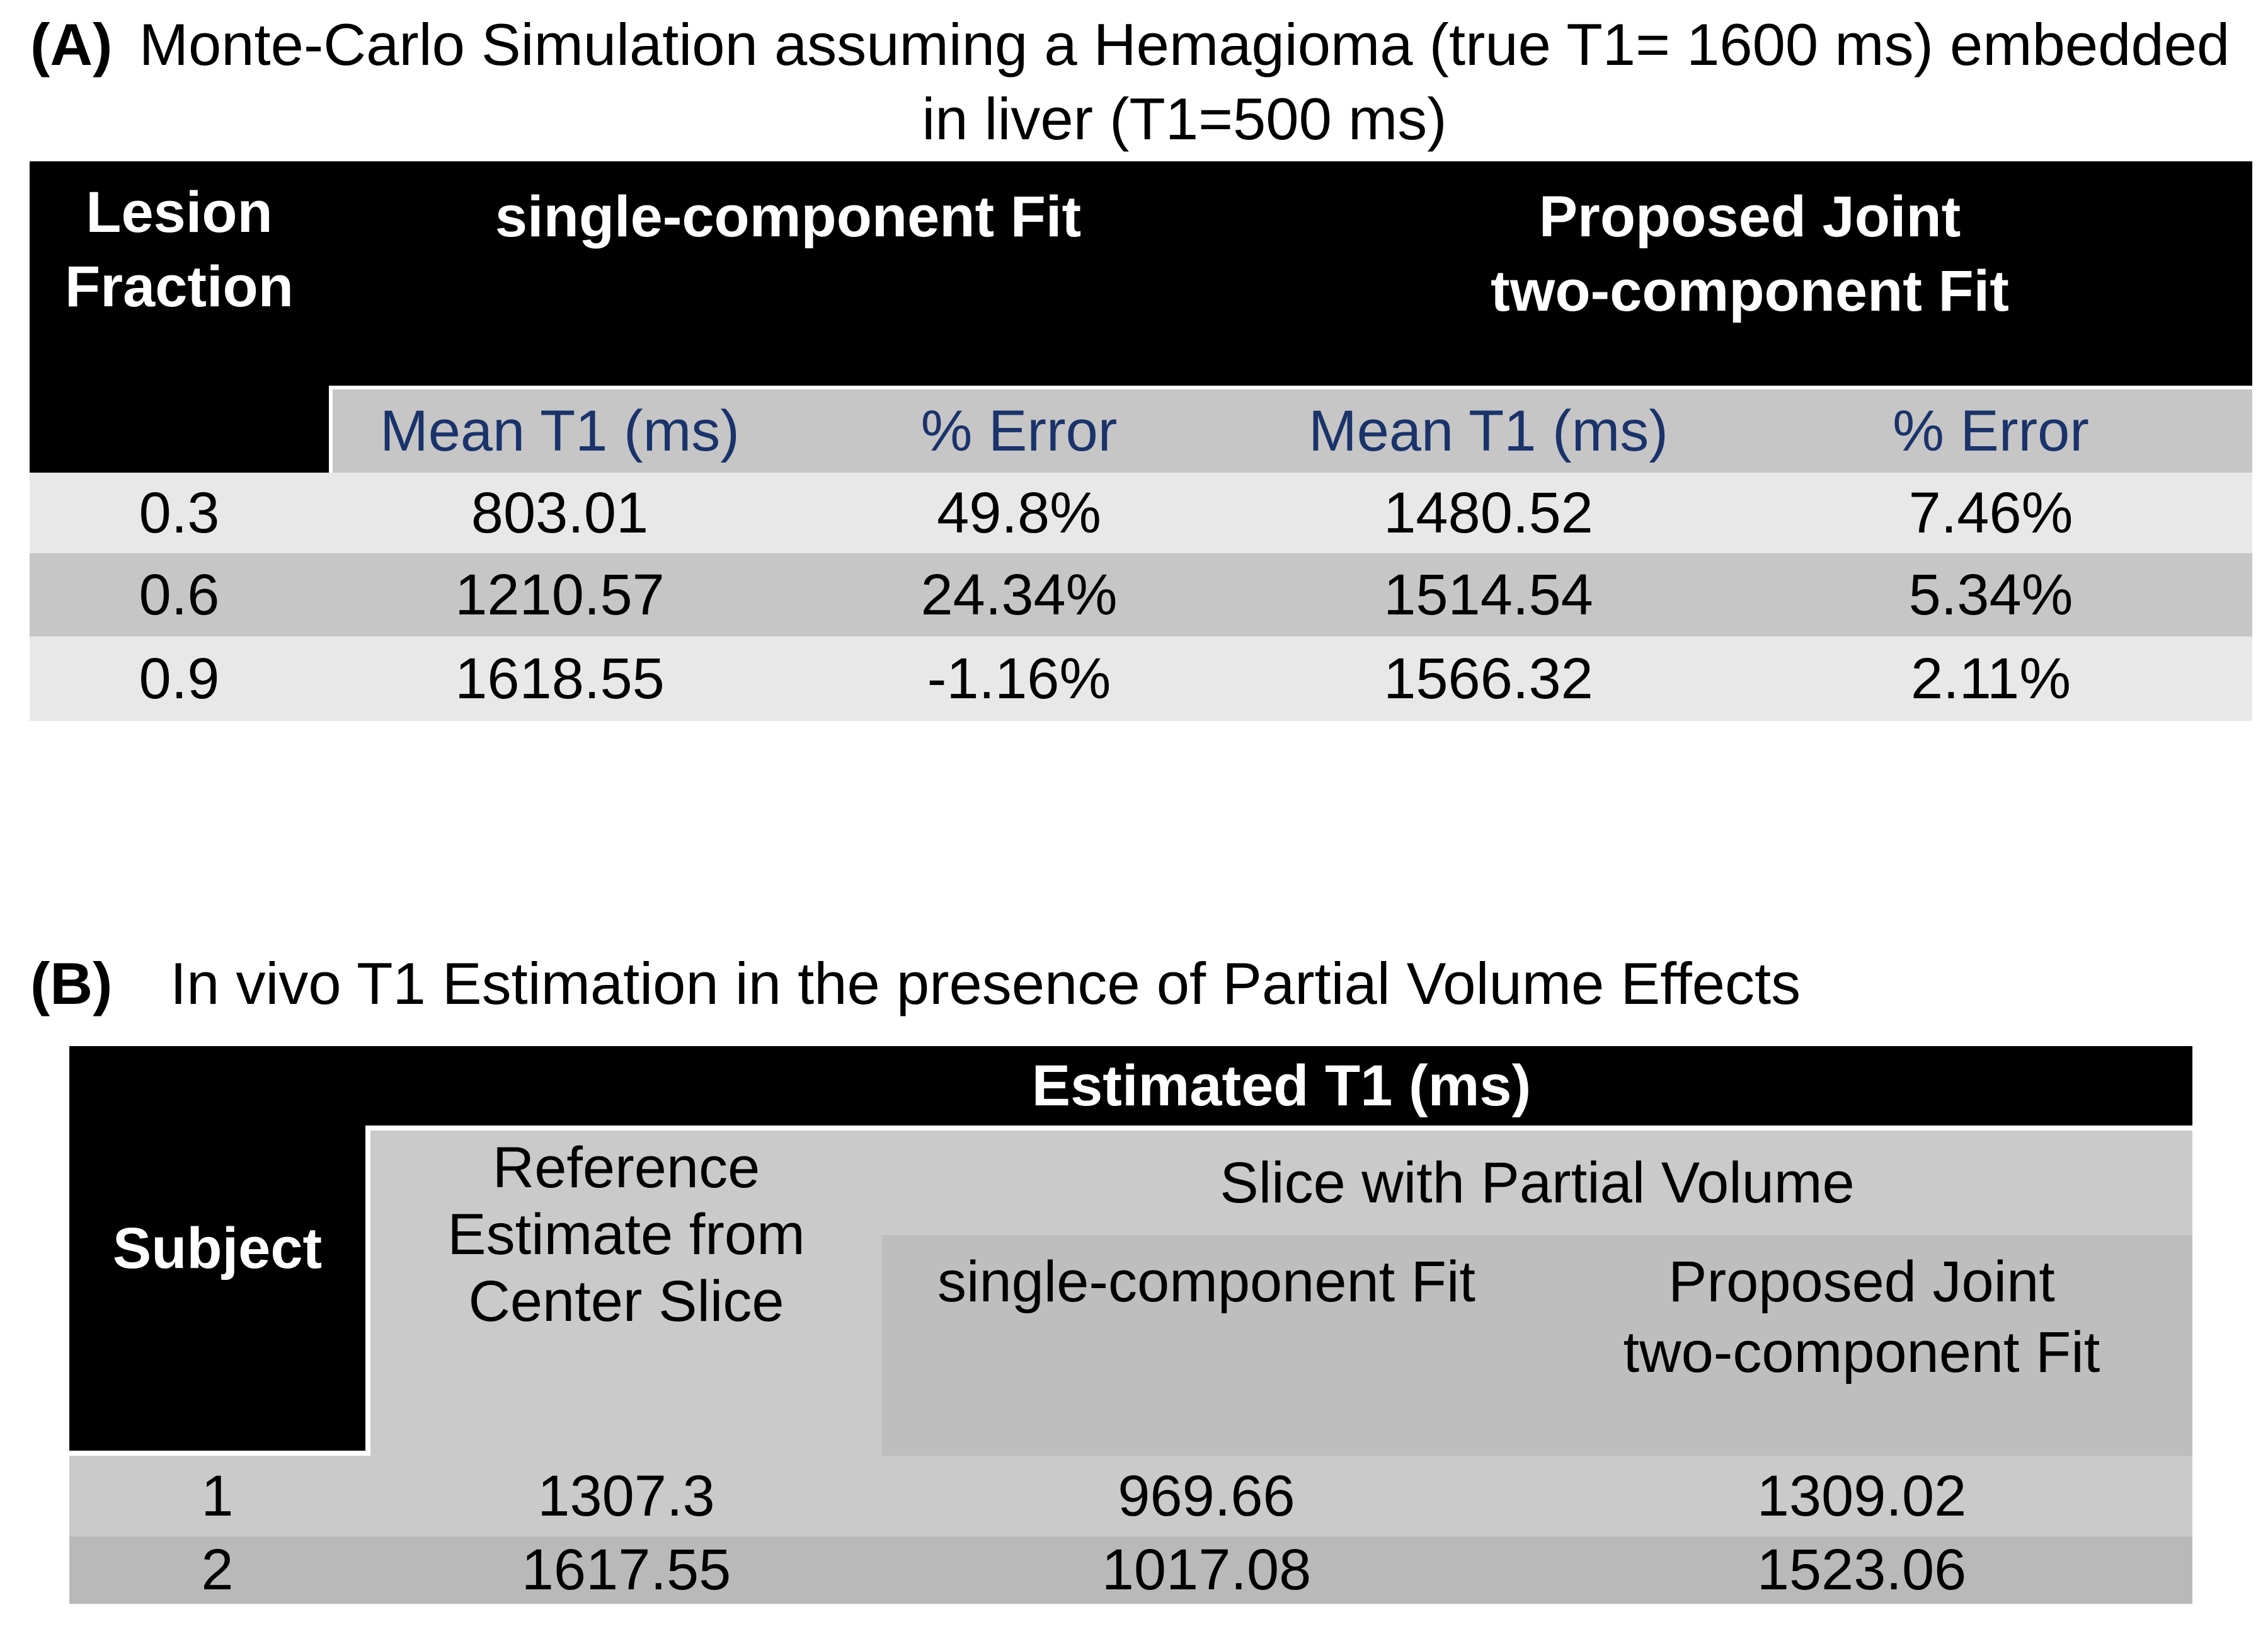 The image size is (2268, 1641). Describe the element at coordinates (1990, 595) in the screenshot. I see `table-a-cell: 5.34%` at that location.